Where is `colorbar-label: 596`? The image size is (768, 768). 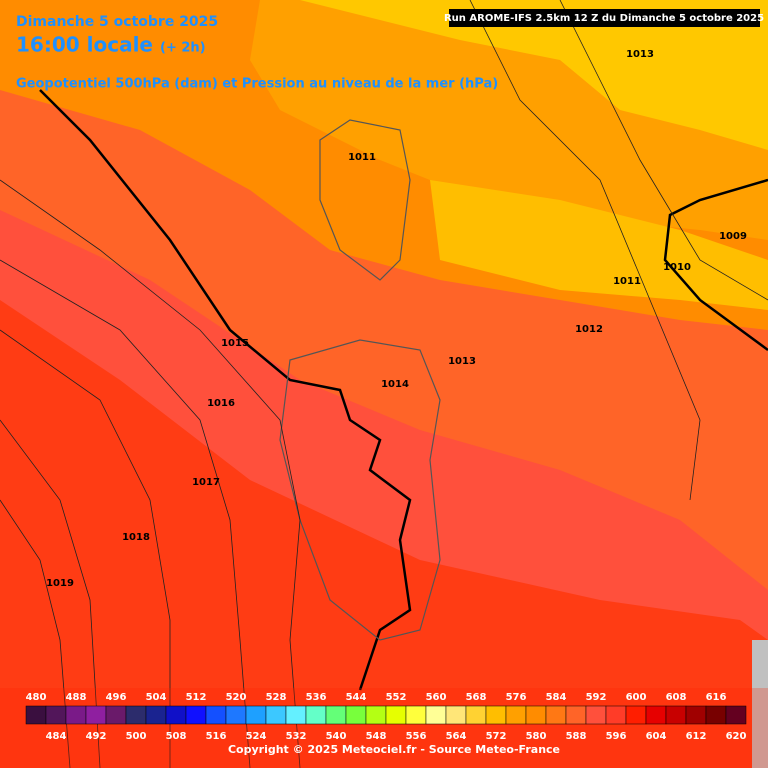 colorbar-label: 596 is located at coordinates (616, 736).